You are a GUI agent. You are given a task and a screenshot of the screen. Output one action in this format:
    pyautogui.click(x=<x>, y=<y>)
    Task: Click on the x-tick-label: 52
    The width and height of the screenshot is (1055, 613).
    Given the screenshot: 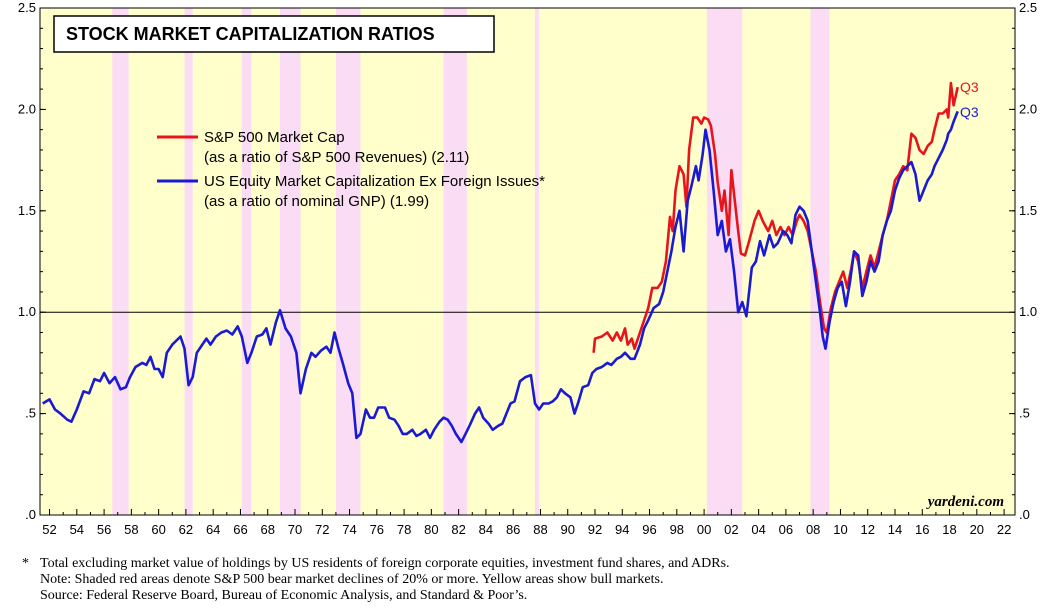 What is the action you would take?
    pyautogui.click(x=49, y=529)
    